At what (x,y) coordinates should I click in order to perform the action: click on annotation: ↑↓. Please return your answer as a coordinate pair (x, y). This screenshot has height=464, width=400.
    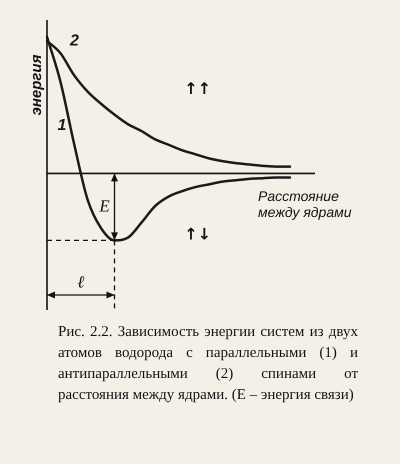
    Looking at the image, I should click on (198, 234).